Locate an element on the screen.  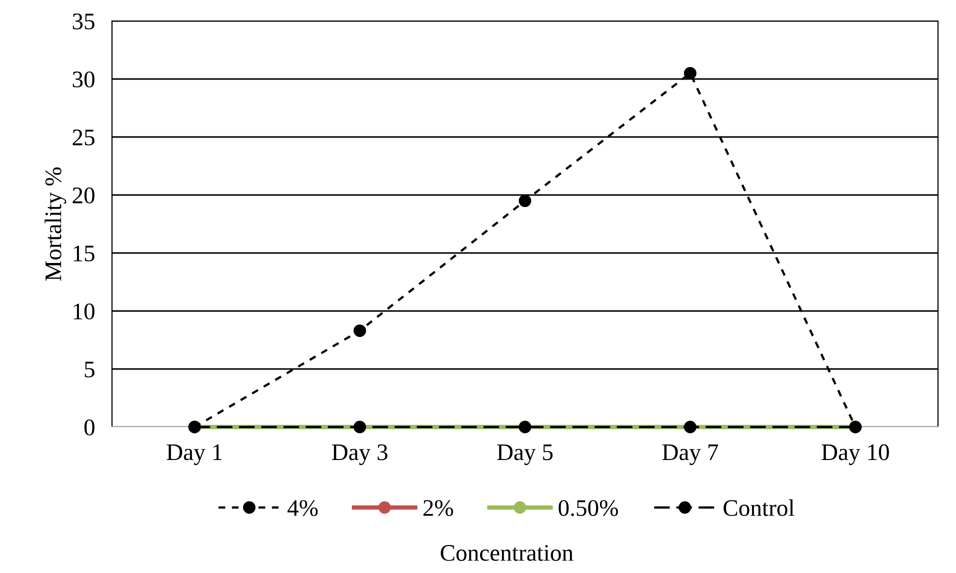
y-tick-label: 0 is located at coordinates (89, 427).